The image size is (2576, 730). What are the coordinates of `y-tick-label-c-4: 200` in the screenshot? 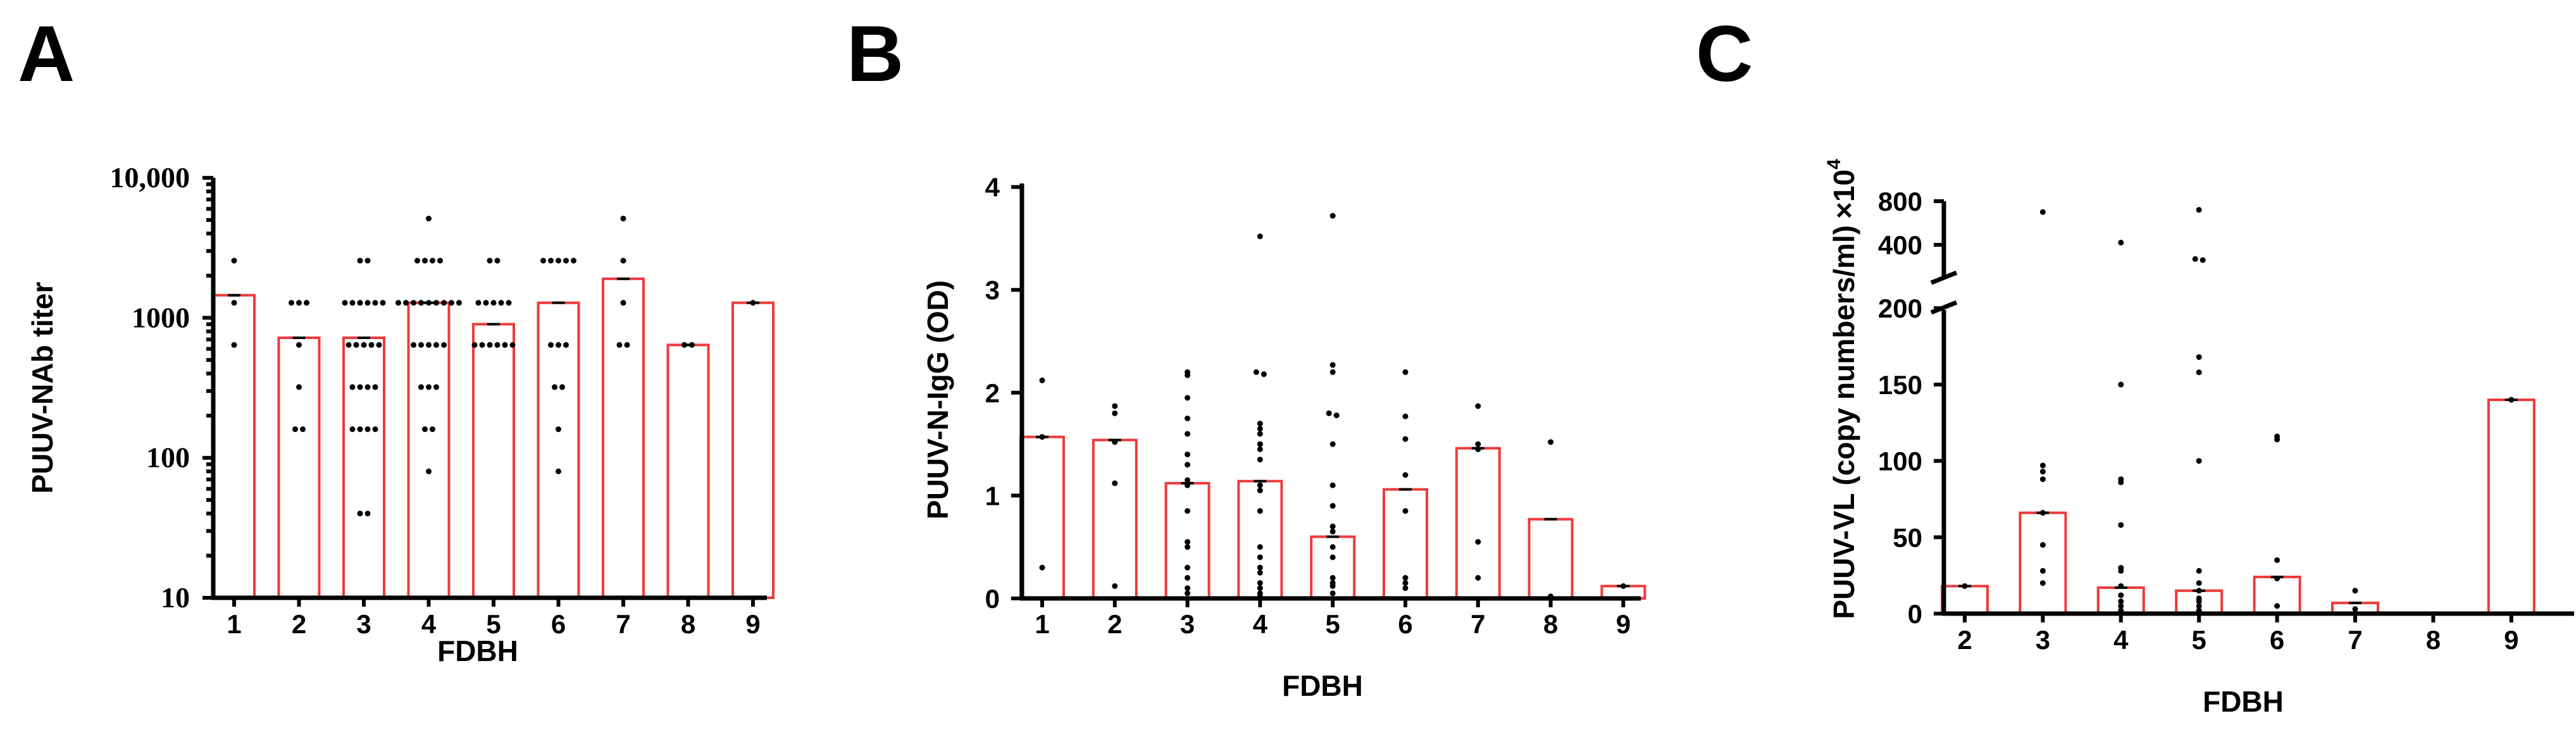 It's located at (1900, 308).